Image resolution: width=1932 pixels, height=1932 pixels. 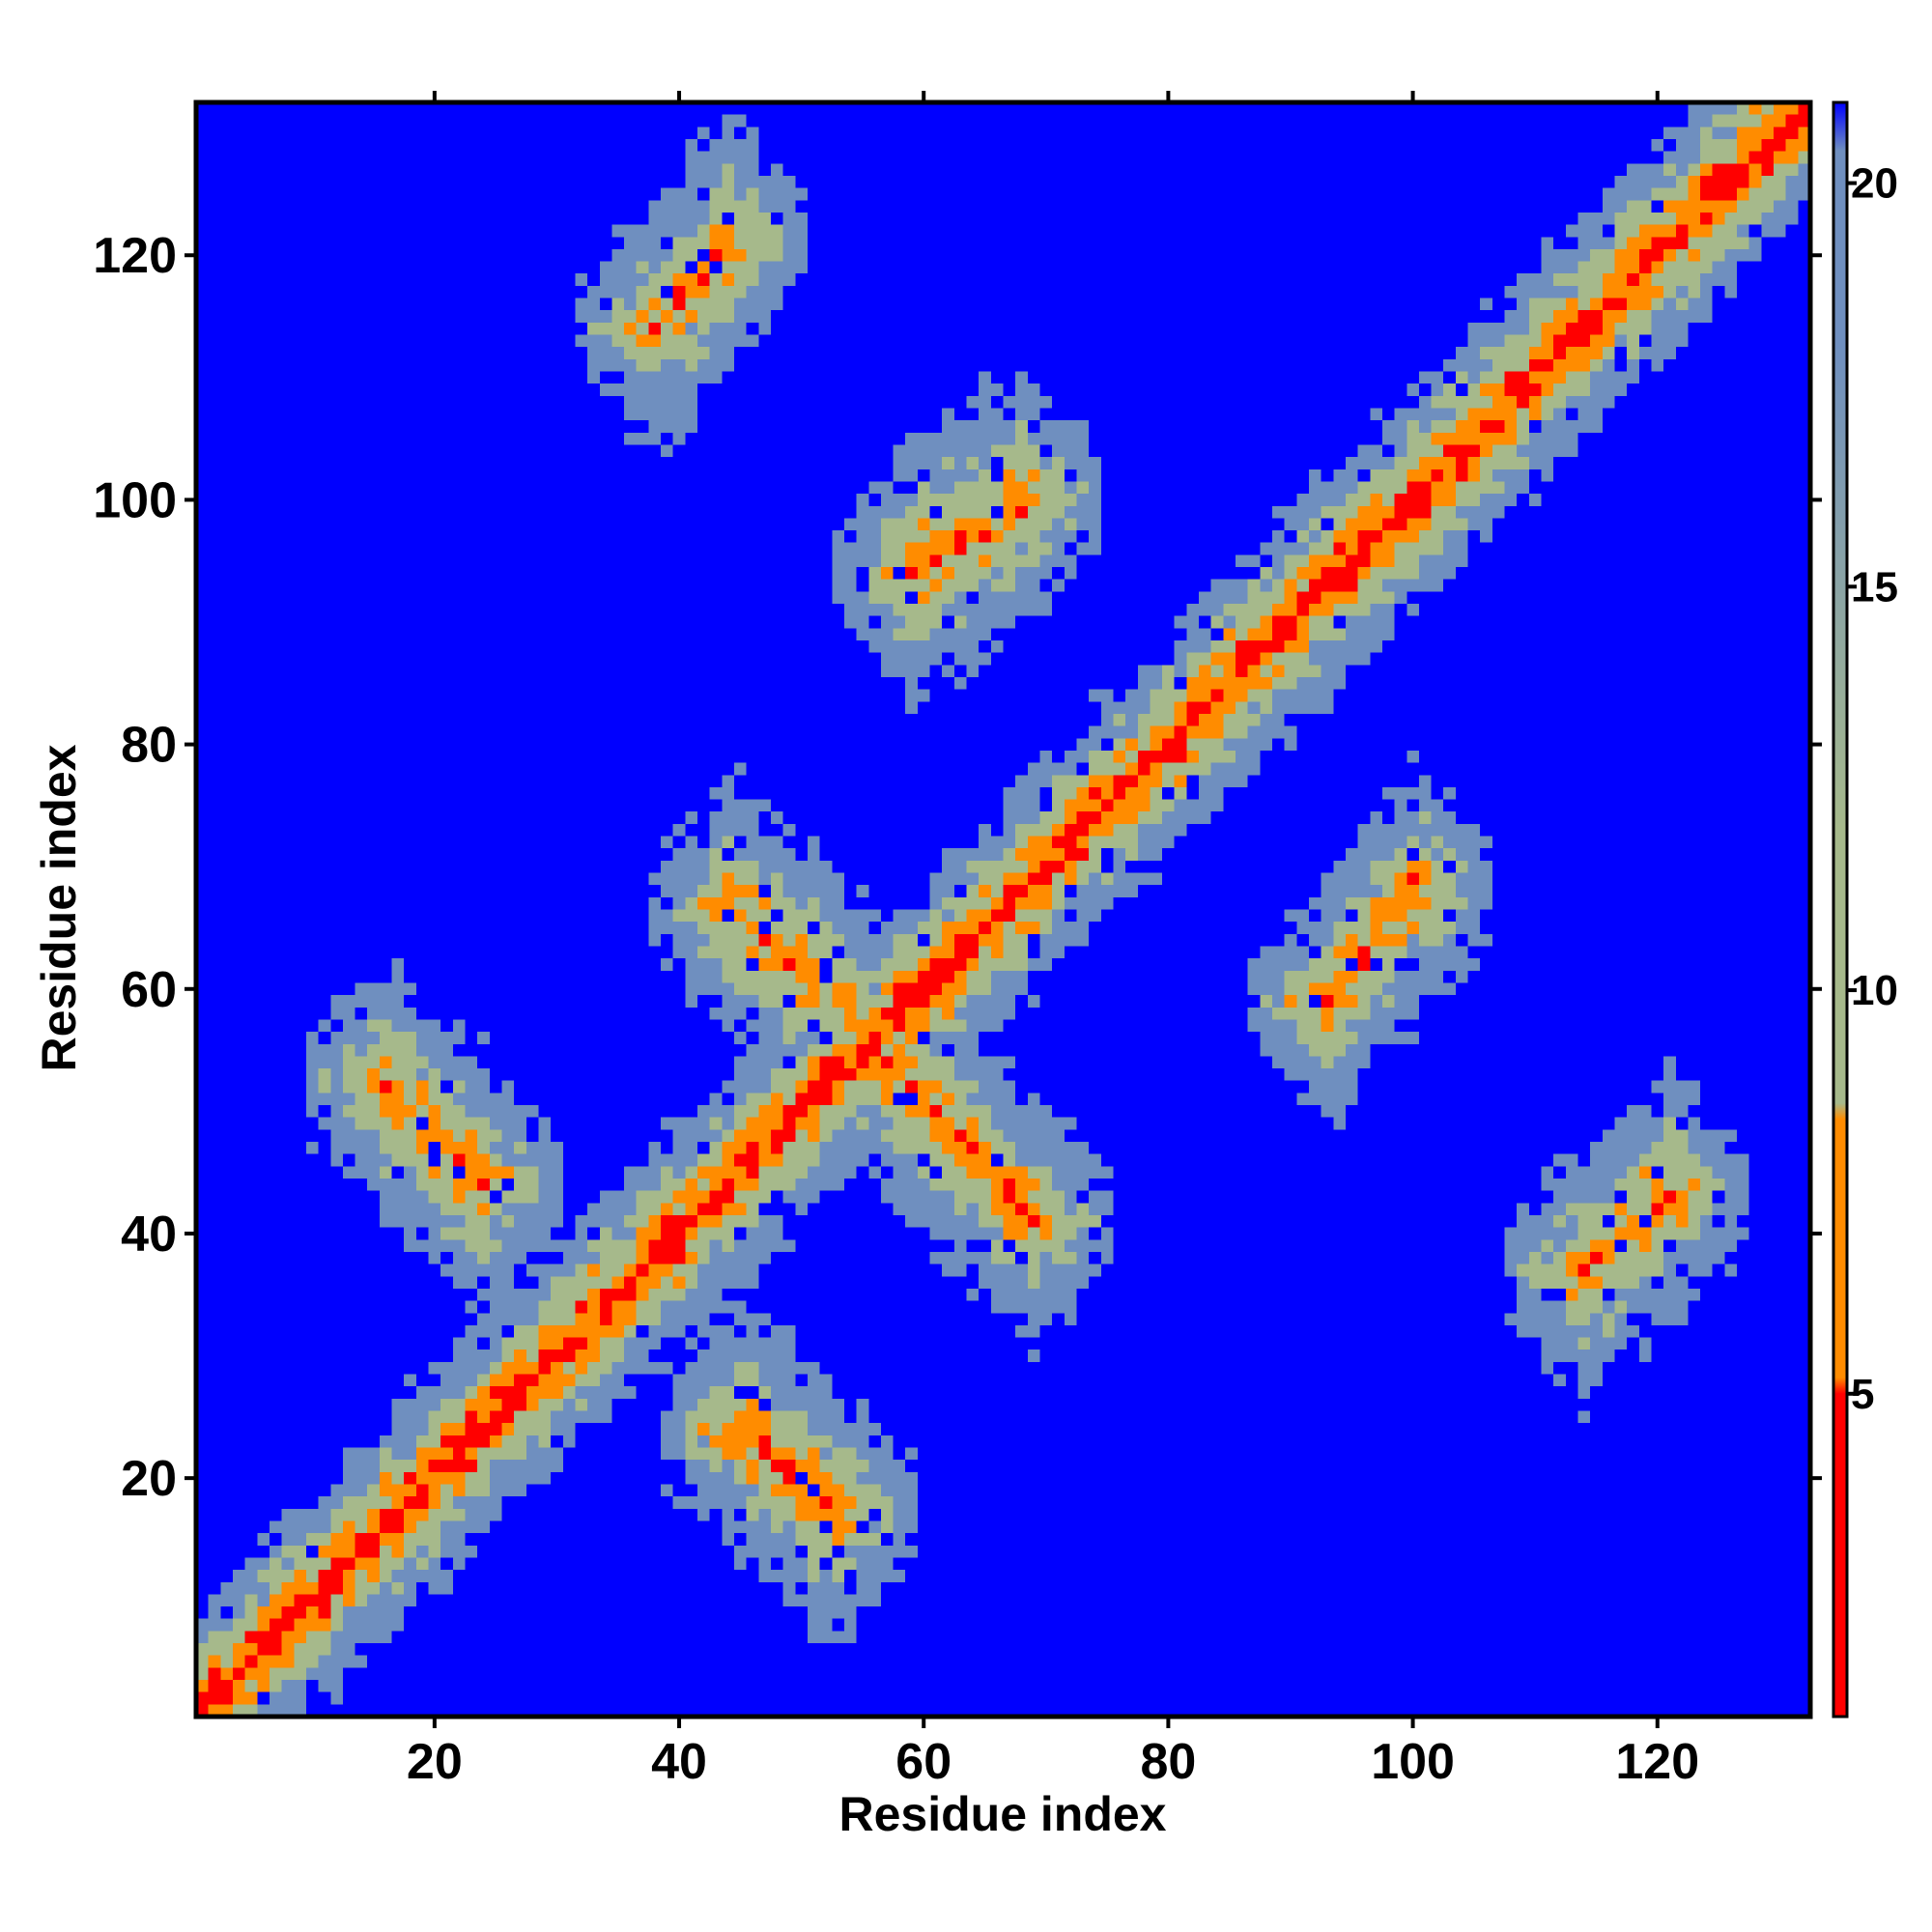 I want to click on y-tick-label: 80, so click(x=149, y=746).